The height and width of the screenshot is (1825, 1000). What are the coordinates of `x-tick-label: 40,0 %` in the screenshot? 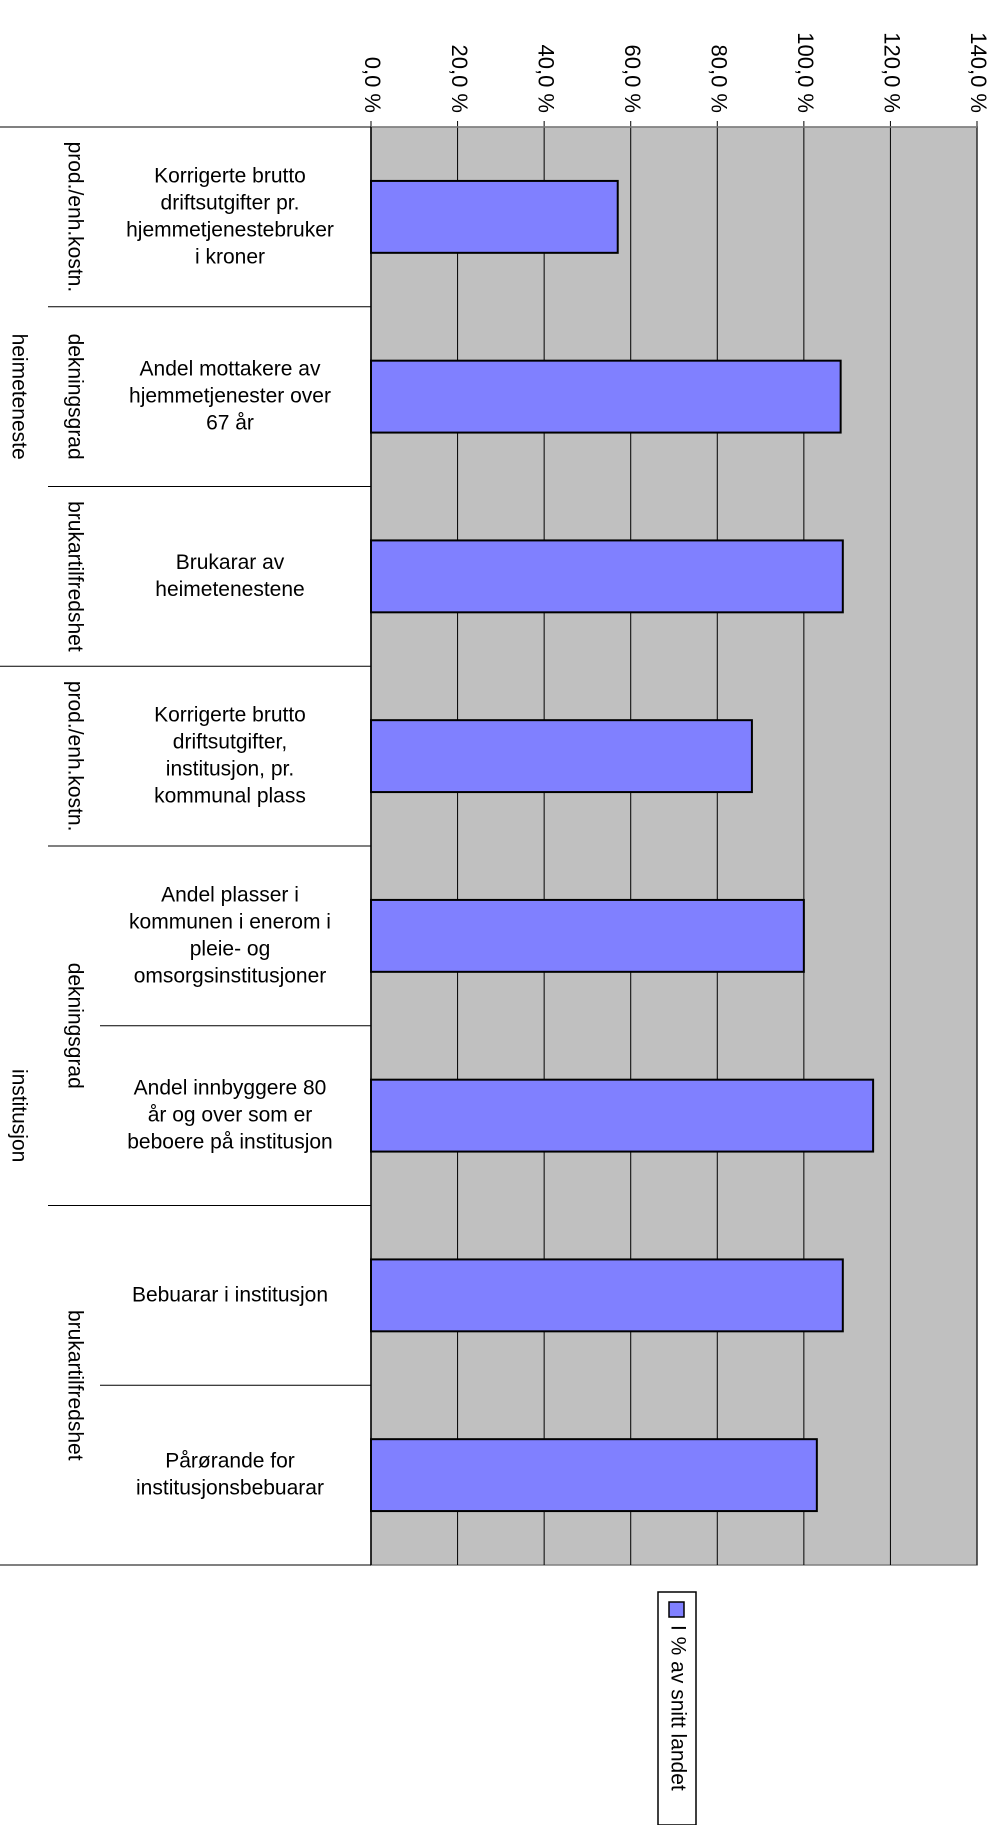 It's located at (545, 79).